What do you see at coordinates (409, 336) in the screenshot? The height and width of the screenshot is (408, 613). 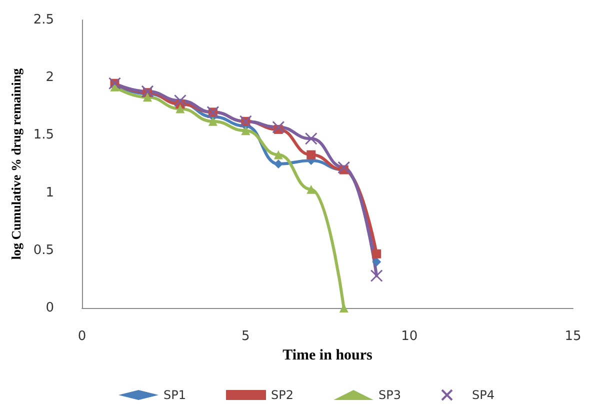 I see `x-tick-label: 10` at bounding box center [409, 336].